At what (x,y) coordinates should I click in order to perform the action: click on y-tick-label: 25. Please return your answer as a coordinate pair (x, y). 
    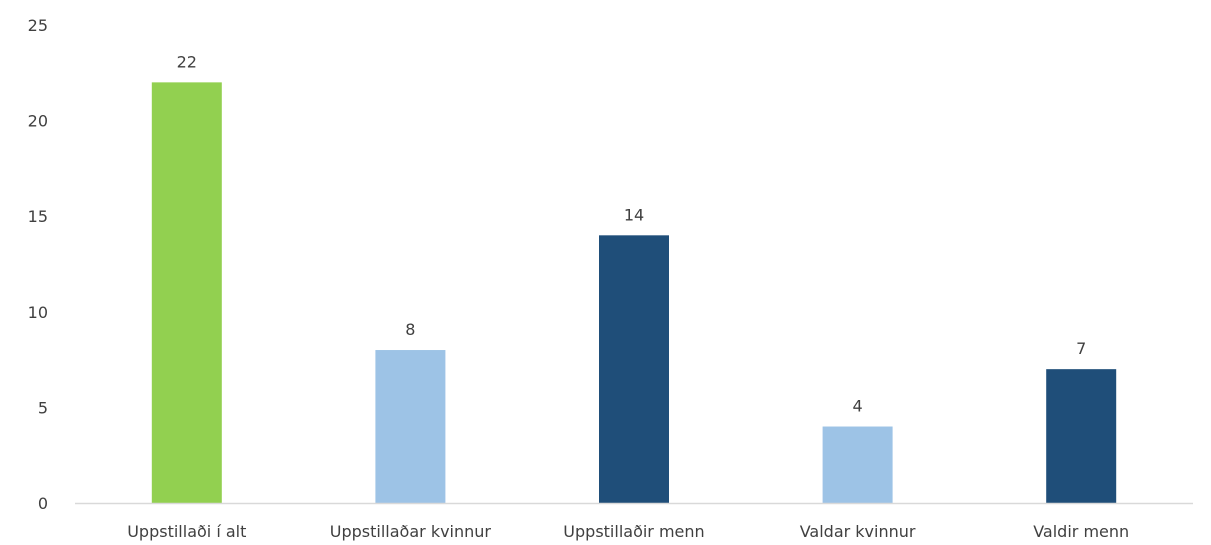
    Looking at the image, I should click on (38, 25).